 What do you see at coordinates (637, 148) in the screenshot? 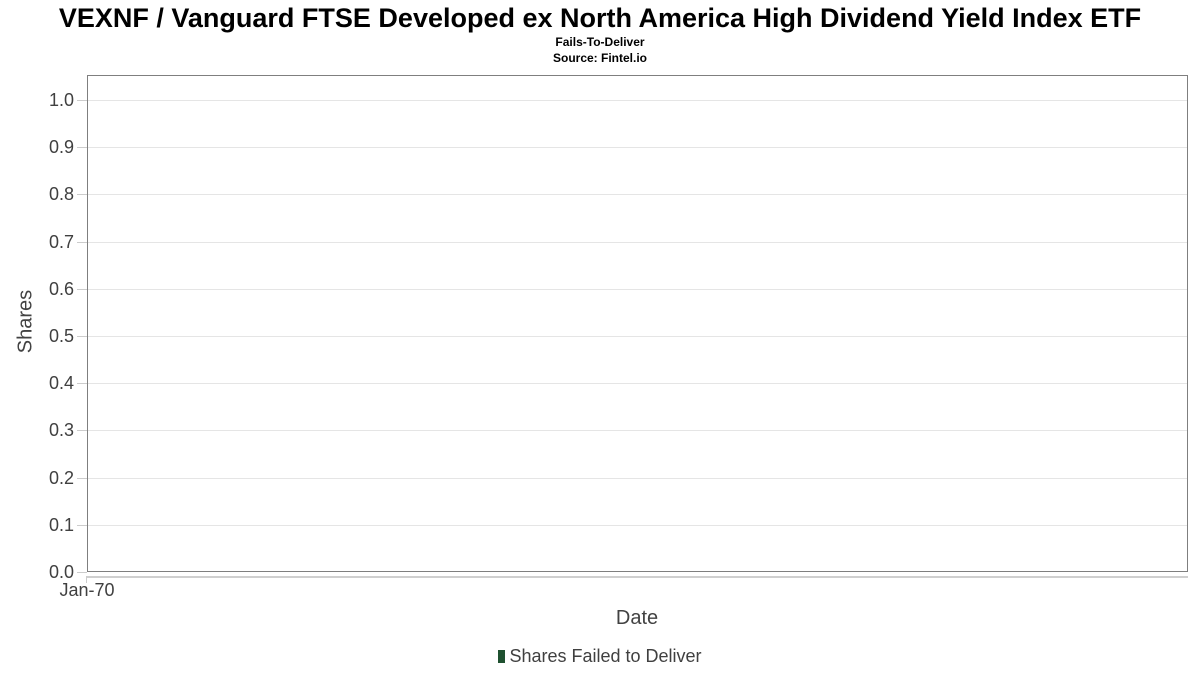
I see `gridline-0.9` at bounding box center [637, 148].